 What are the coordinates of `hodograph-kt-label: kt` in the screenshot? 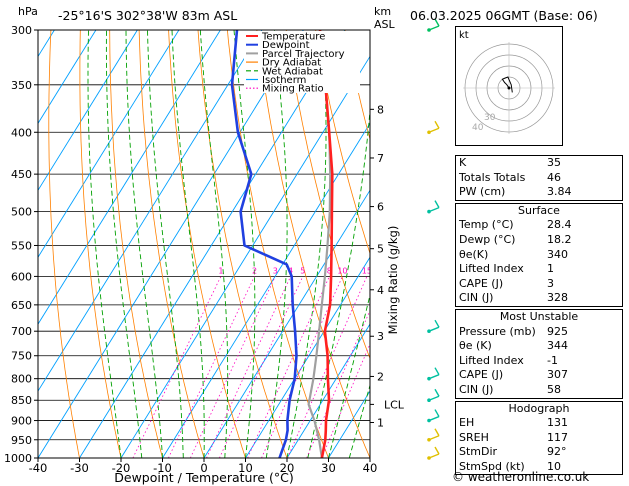 It's located at (464, 35).